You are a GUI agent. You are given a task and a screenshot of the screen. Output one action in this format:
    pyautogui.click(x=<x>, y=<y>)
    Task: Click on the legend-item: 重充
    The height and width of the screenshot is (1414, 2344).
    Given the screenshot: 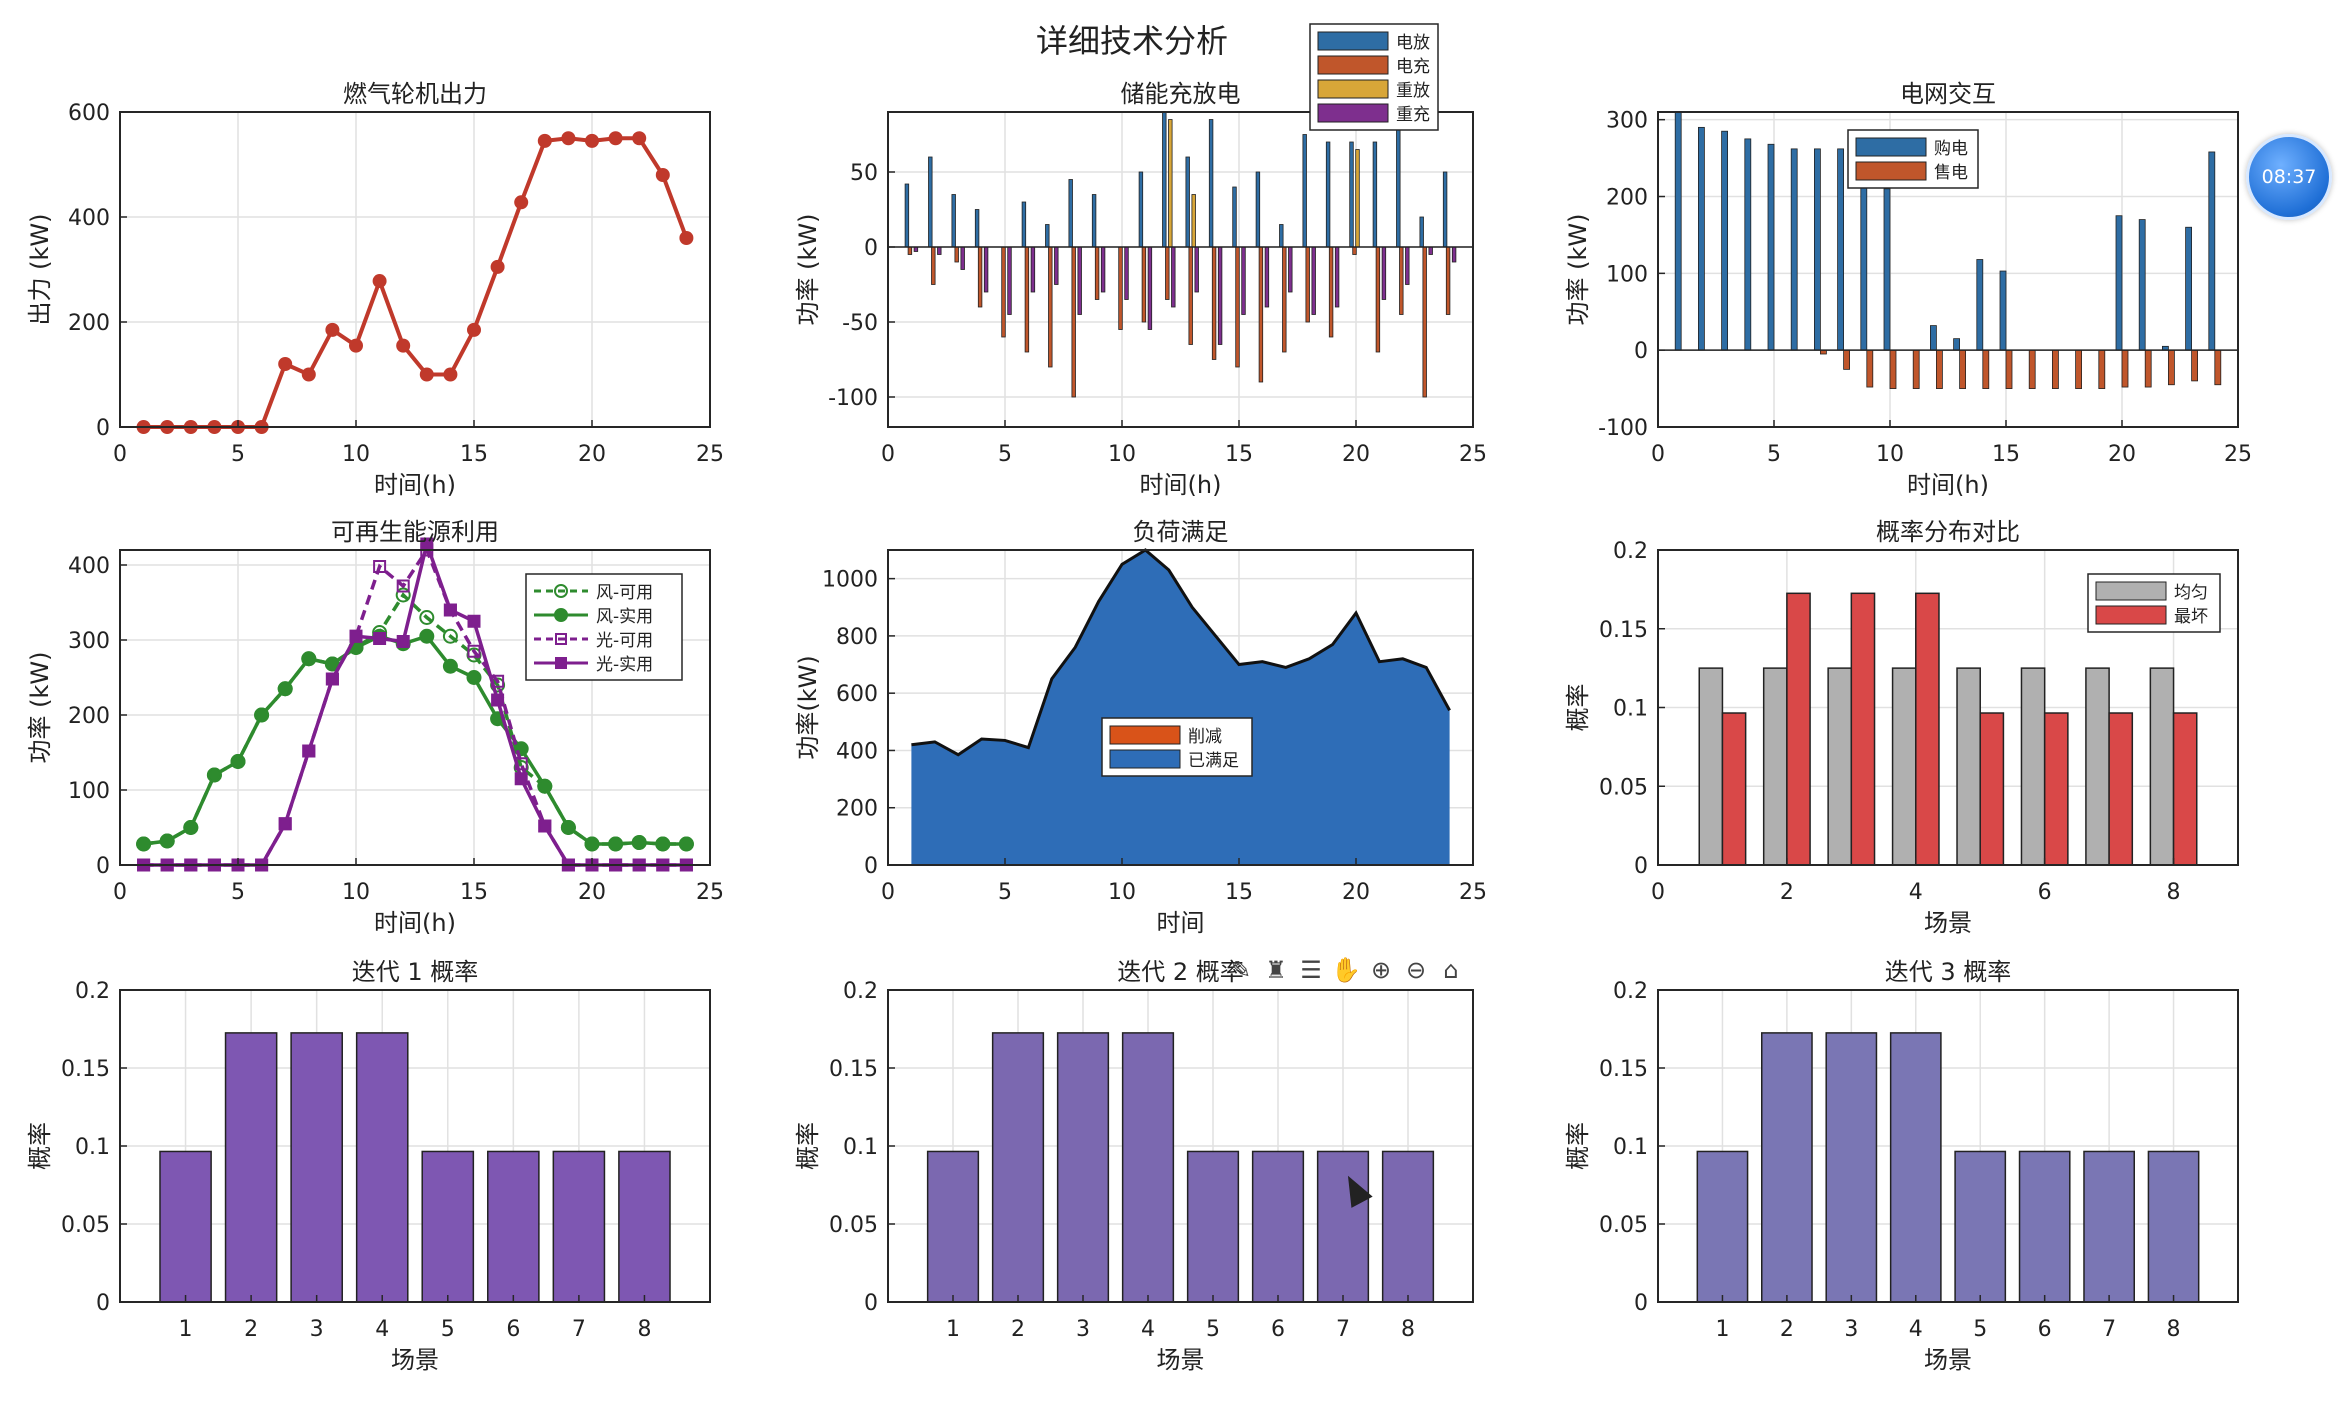 What is the action you would take?
    pyautogui.click(x=1373, y=114)
    